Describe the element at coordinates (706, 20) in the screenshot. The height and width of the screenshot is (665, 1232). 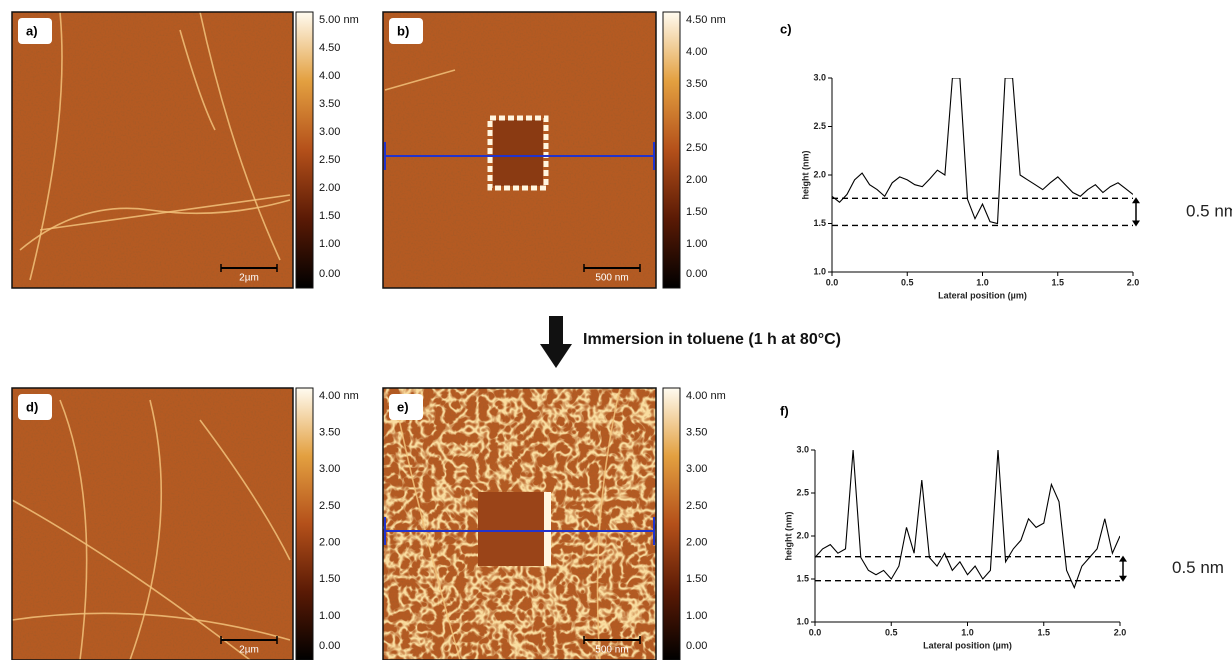
I see `colorbar-label: 4.50 nm` at that location.